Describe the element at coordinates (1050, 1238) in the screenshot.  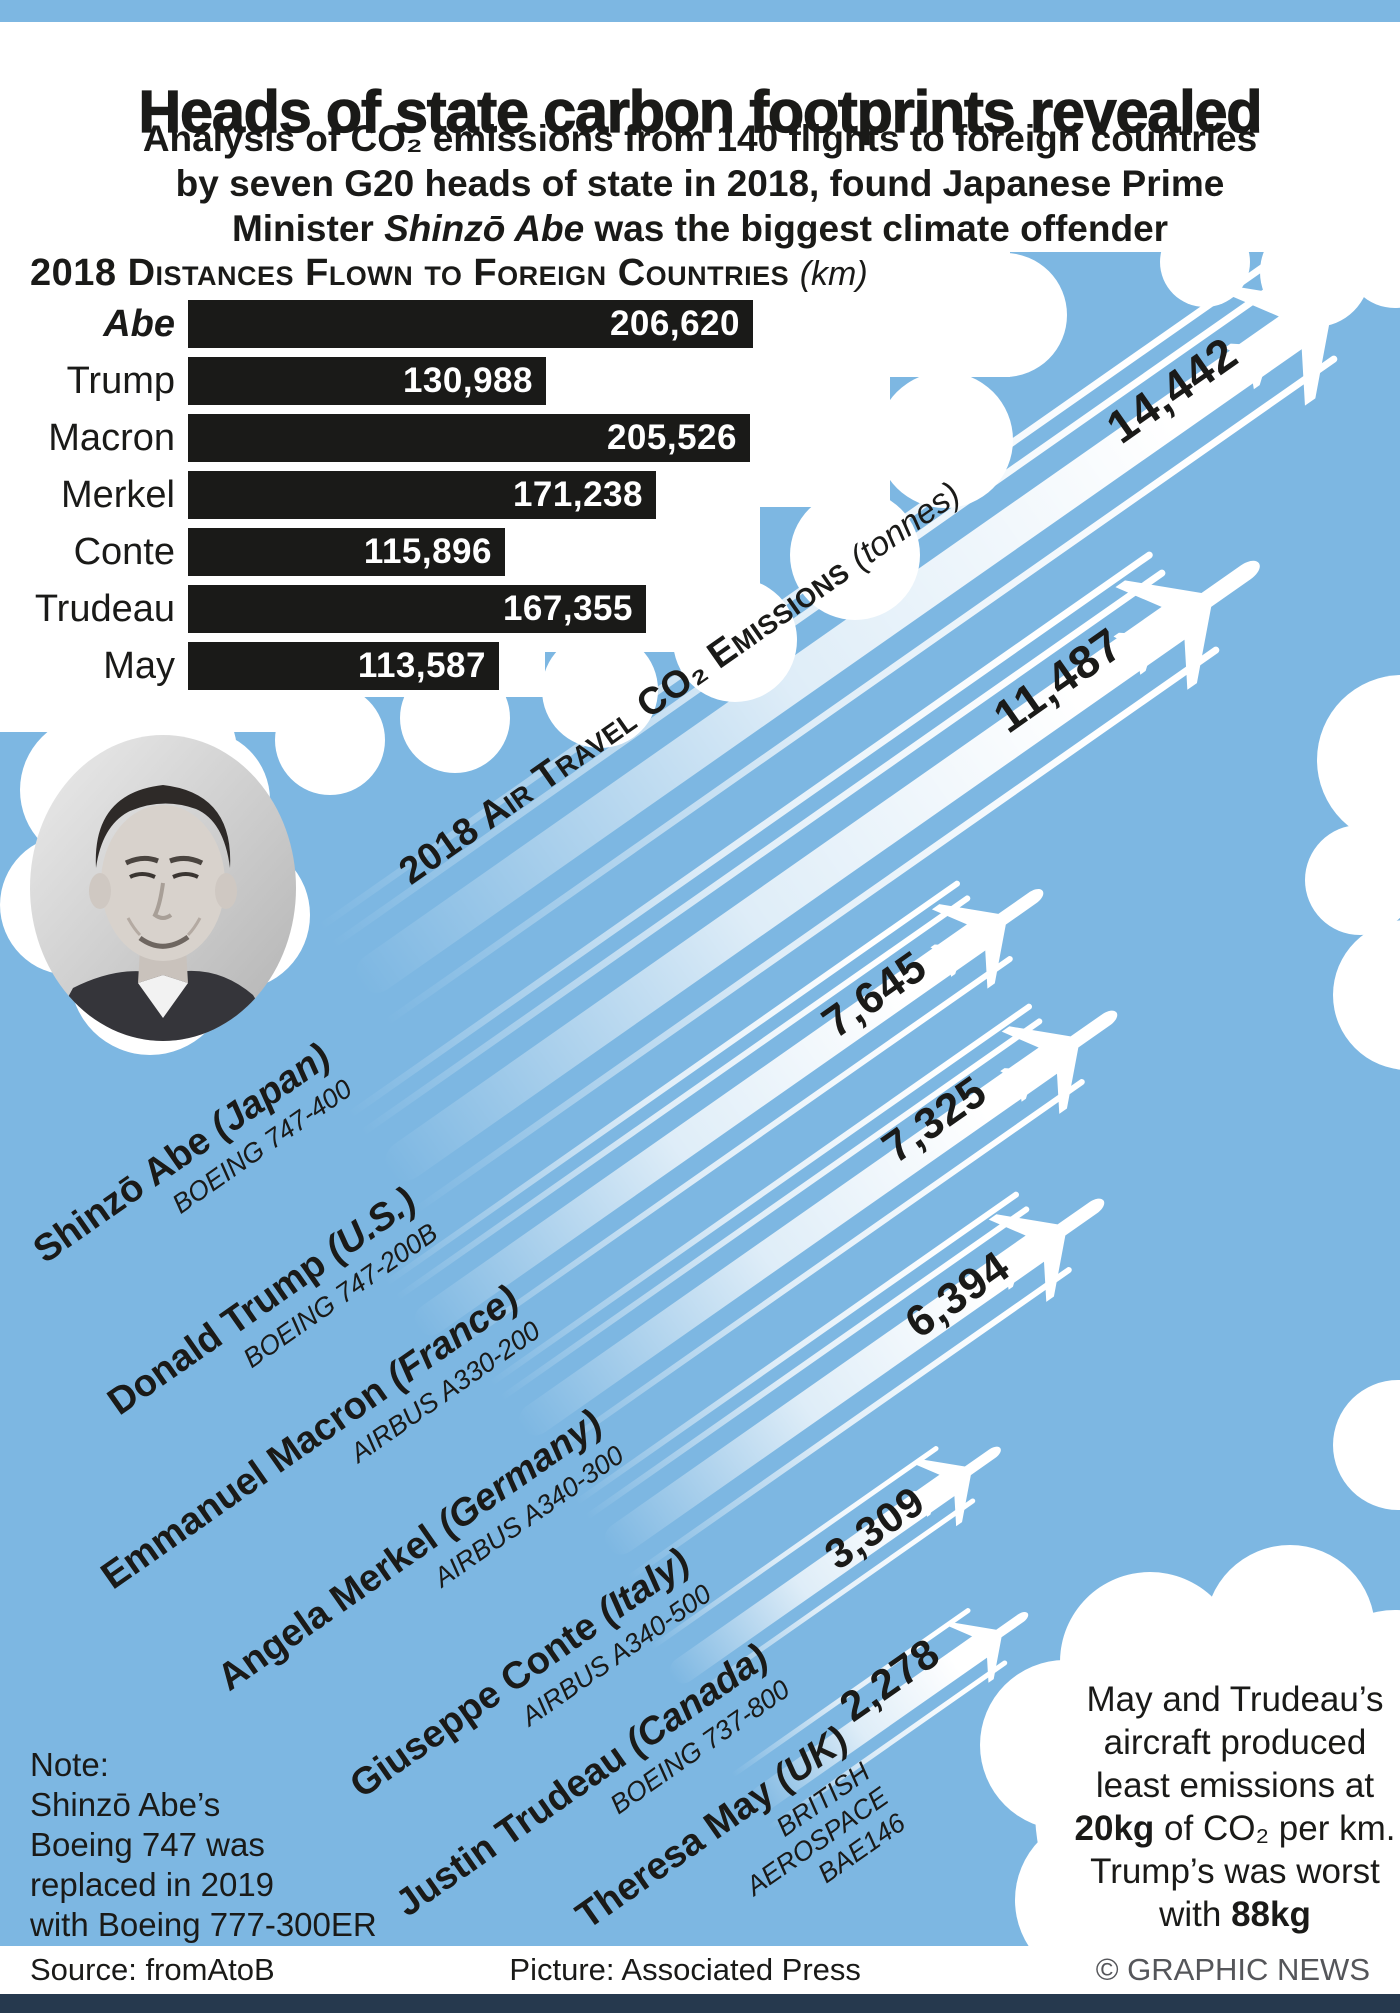
I see `airplane-icon-conte` at that location.